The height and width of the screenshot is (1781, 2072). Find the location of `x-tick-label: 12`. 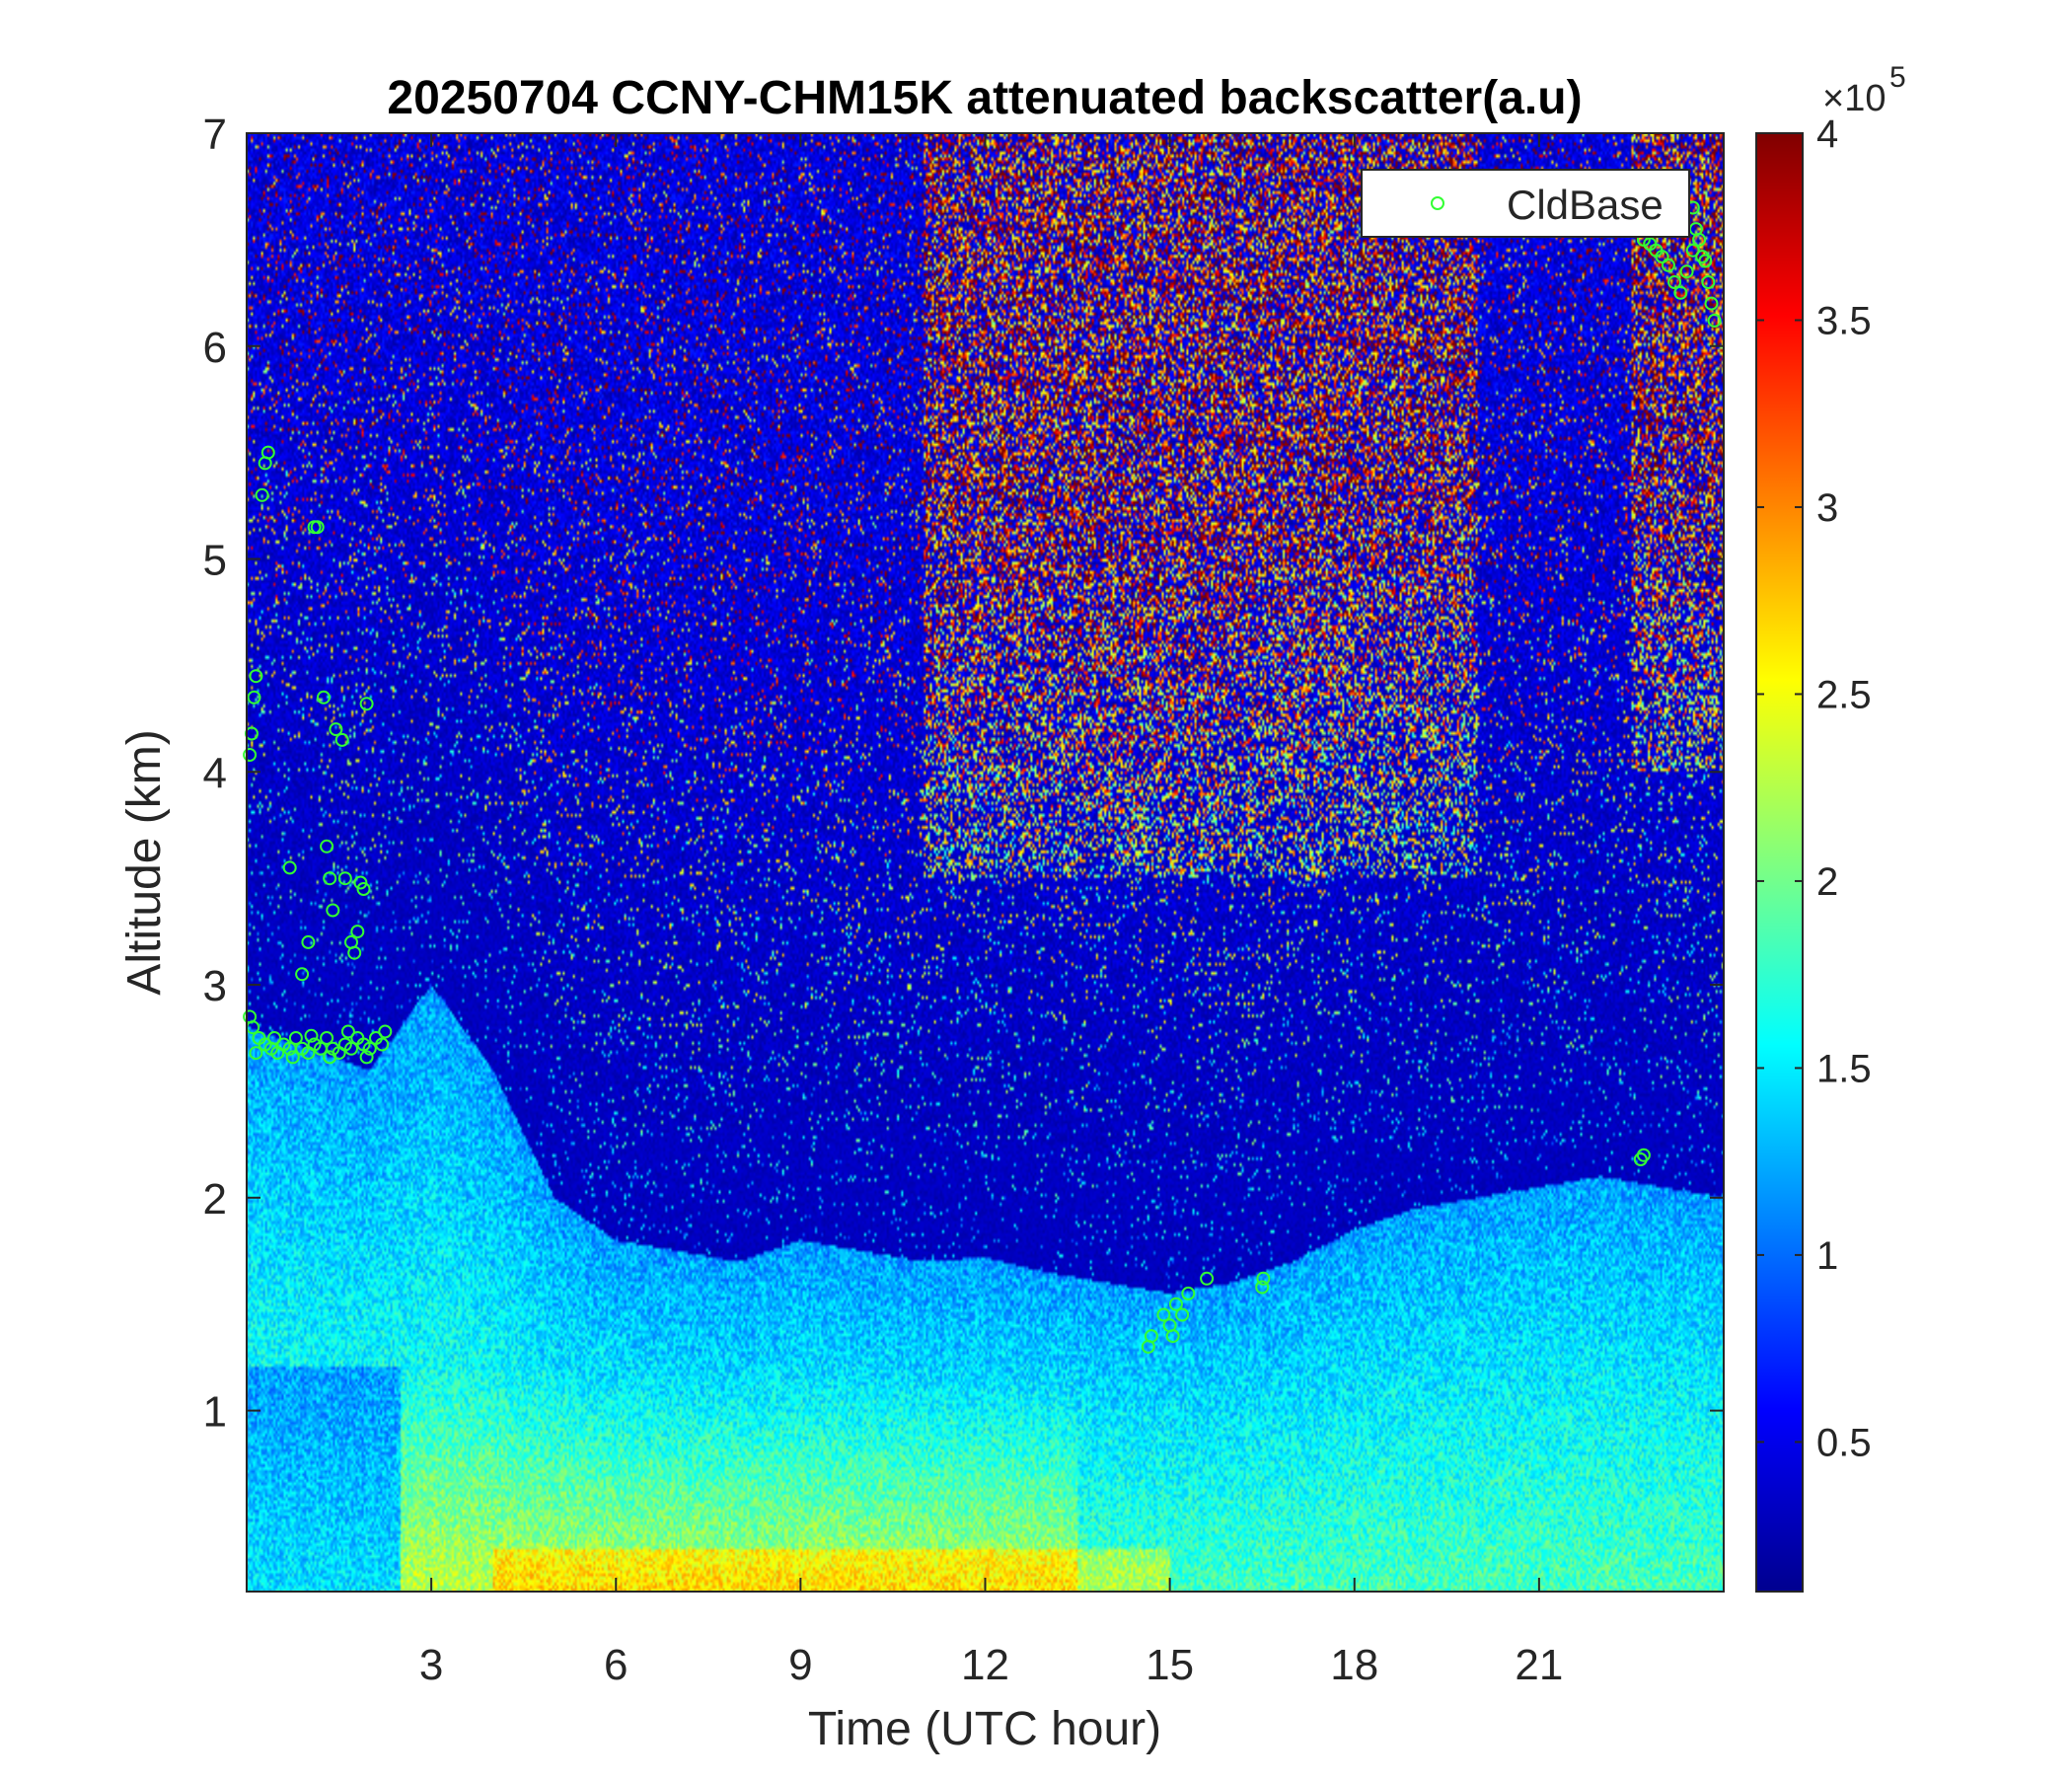

x-tick-label: 12 is located at coordinates (985, 1665).